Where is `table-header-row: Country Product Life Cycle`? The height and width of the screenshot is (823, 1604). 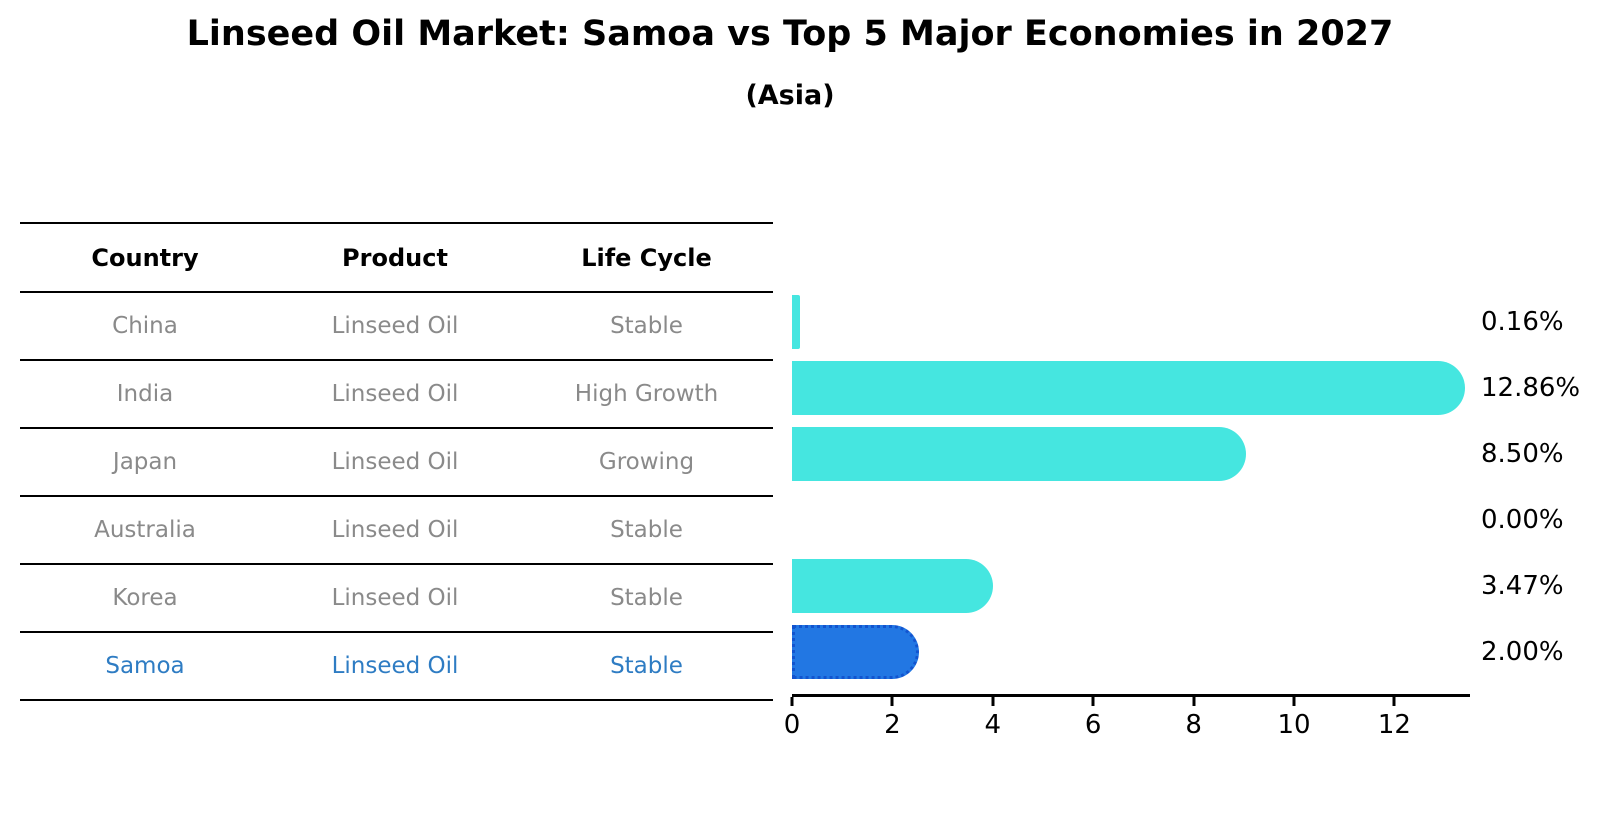
table-header-row: Country Product Life Cycle is located at coordinates (396, 257).